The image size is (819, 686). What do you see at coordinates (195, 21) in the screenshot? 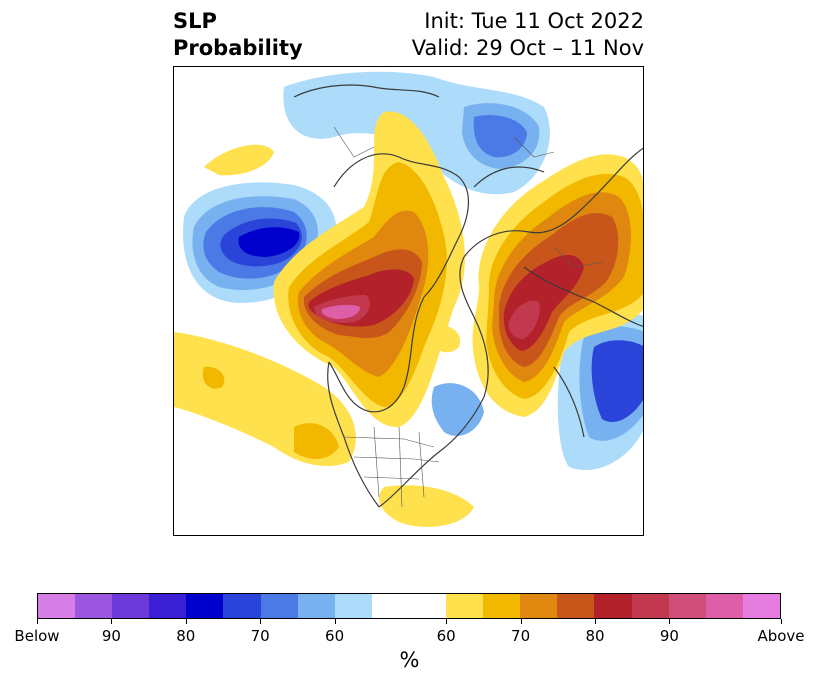
I see `title-variable: SLP` at bounding box center [195, 21].